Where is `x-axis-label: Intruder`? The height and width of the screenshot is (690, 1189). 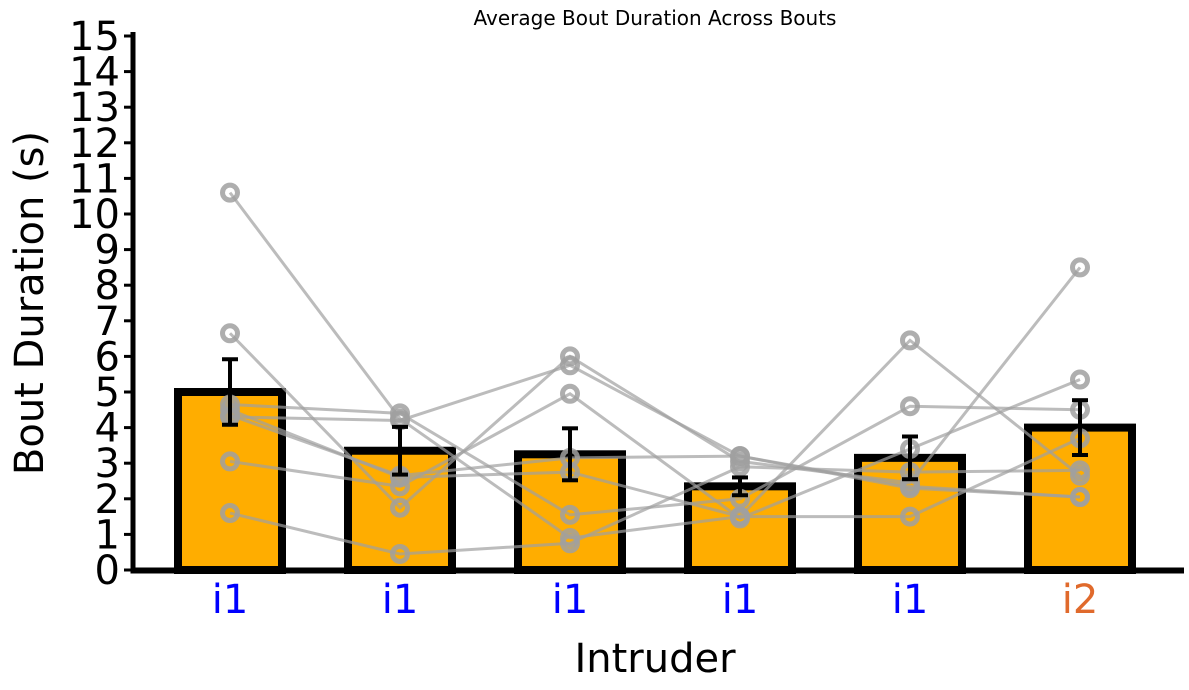
x-axis-label: Intruder is located at coordinates (655, 659).